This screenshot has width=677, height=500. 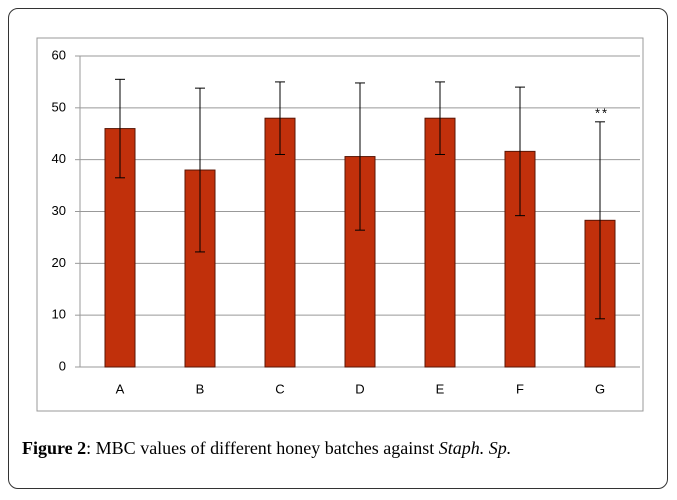 What do you see at coordinates (62, 365) in the screenshot?
I see `y-tick-label: 0` at bounding box center [62, 365].